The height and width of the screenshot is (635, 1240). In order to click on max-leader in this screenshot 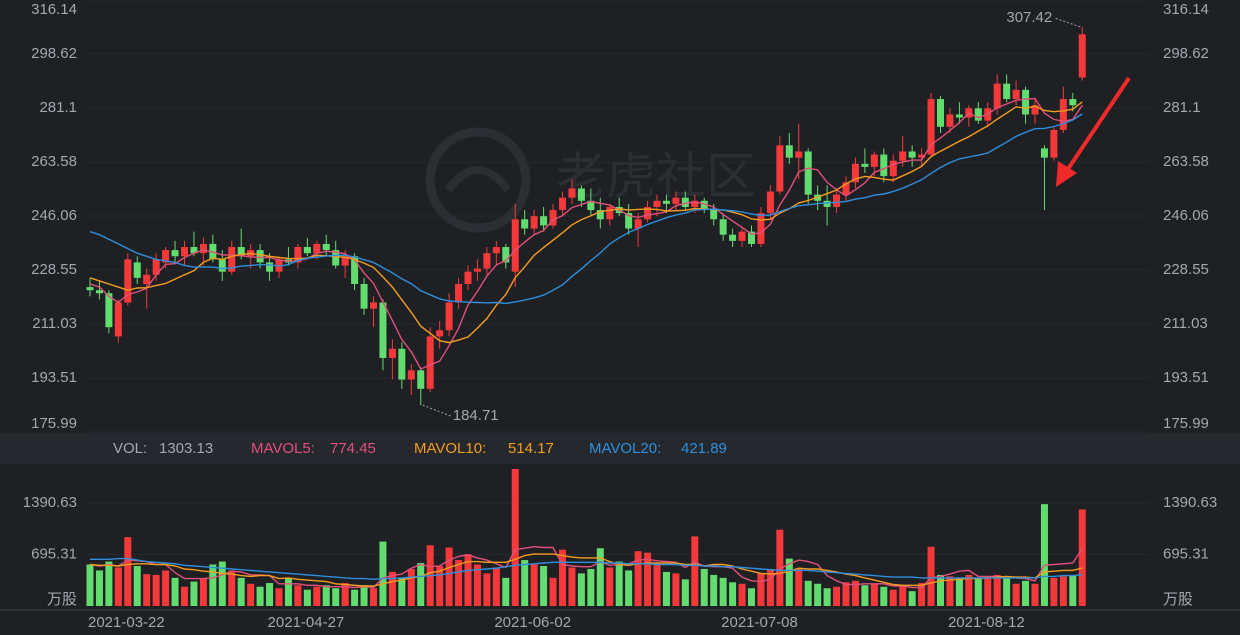, I will do `click(1067, 22)`.